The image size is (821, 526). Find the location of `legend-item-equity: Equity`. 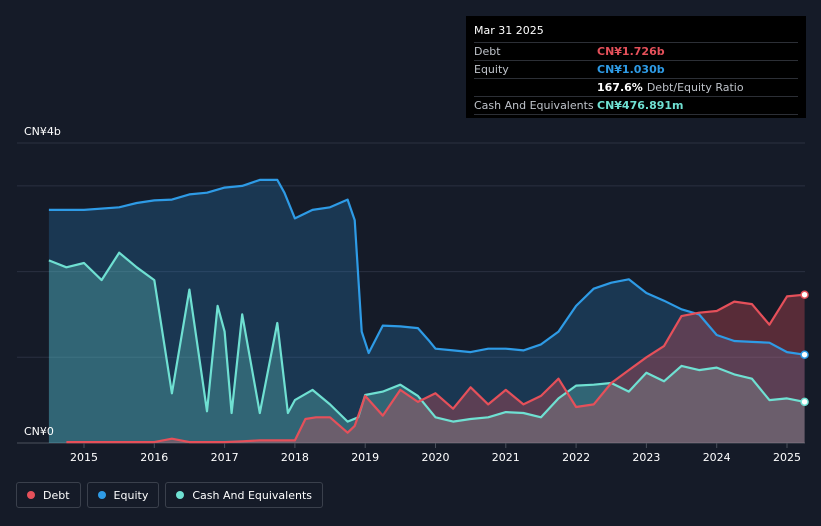

legend-item-equity: Equity is located at coordinates (123, 495).